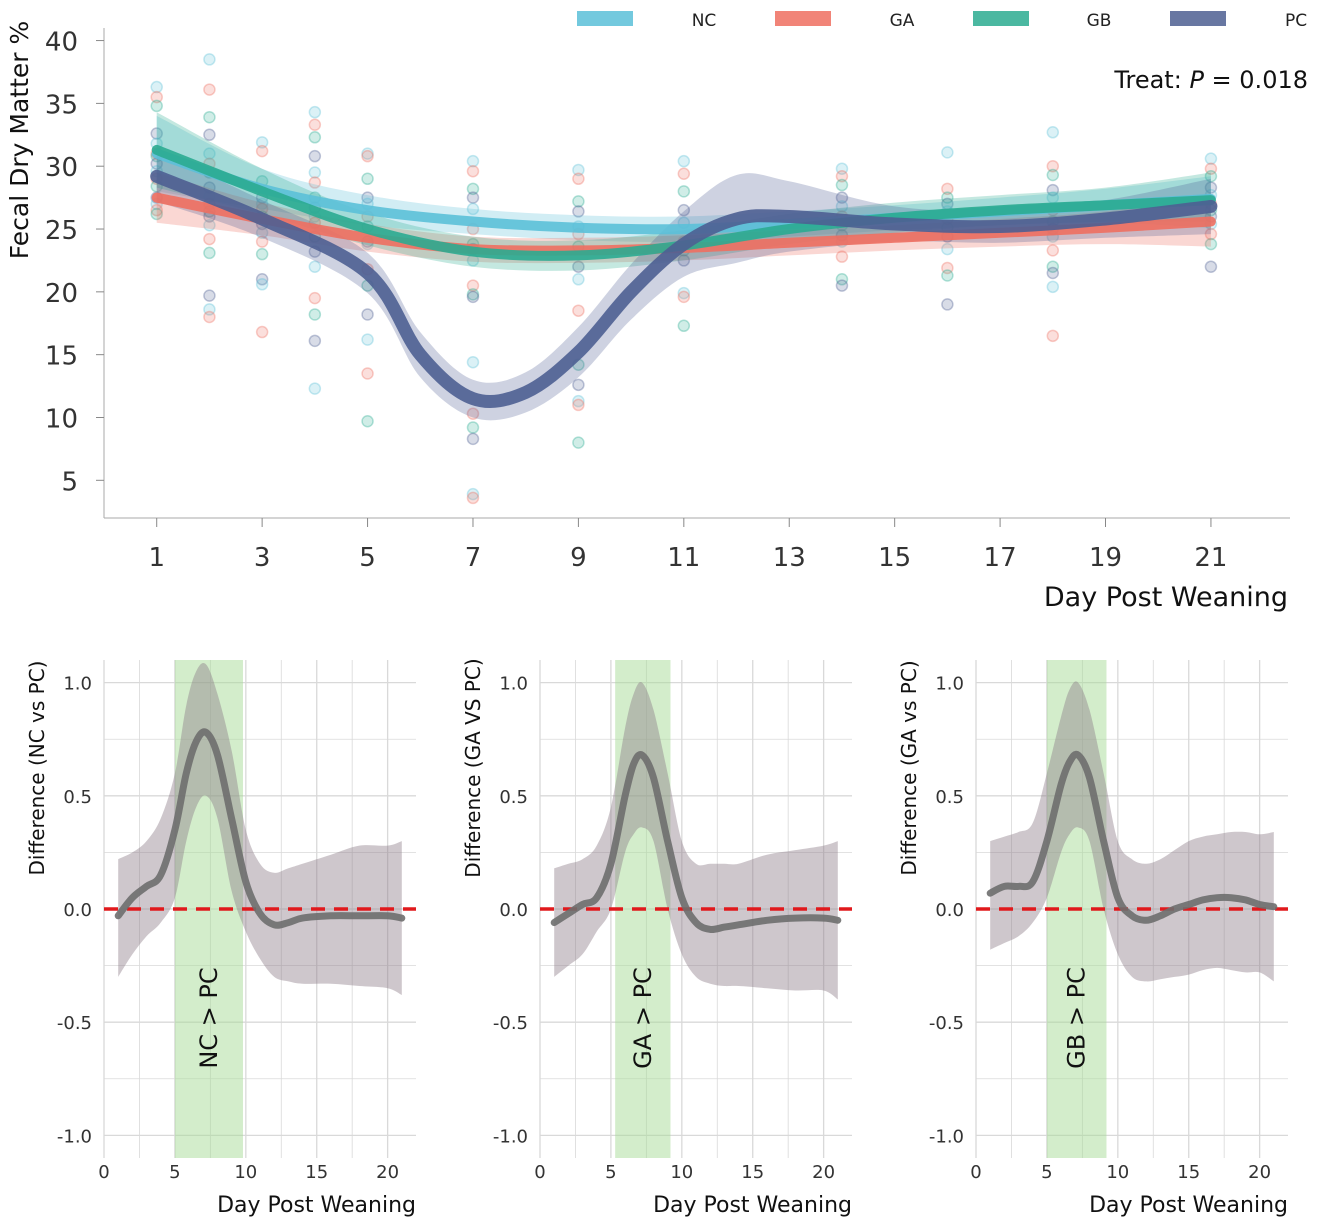  I want to click on legend-label-ga: GA, so click(902, 21).